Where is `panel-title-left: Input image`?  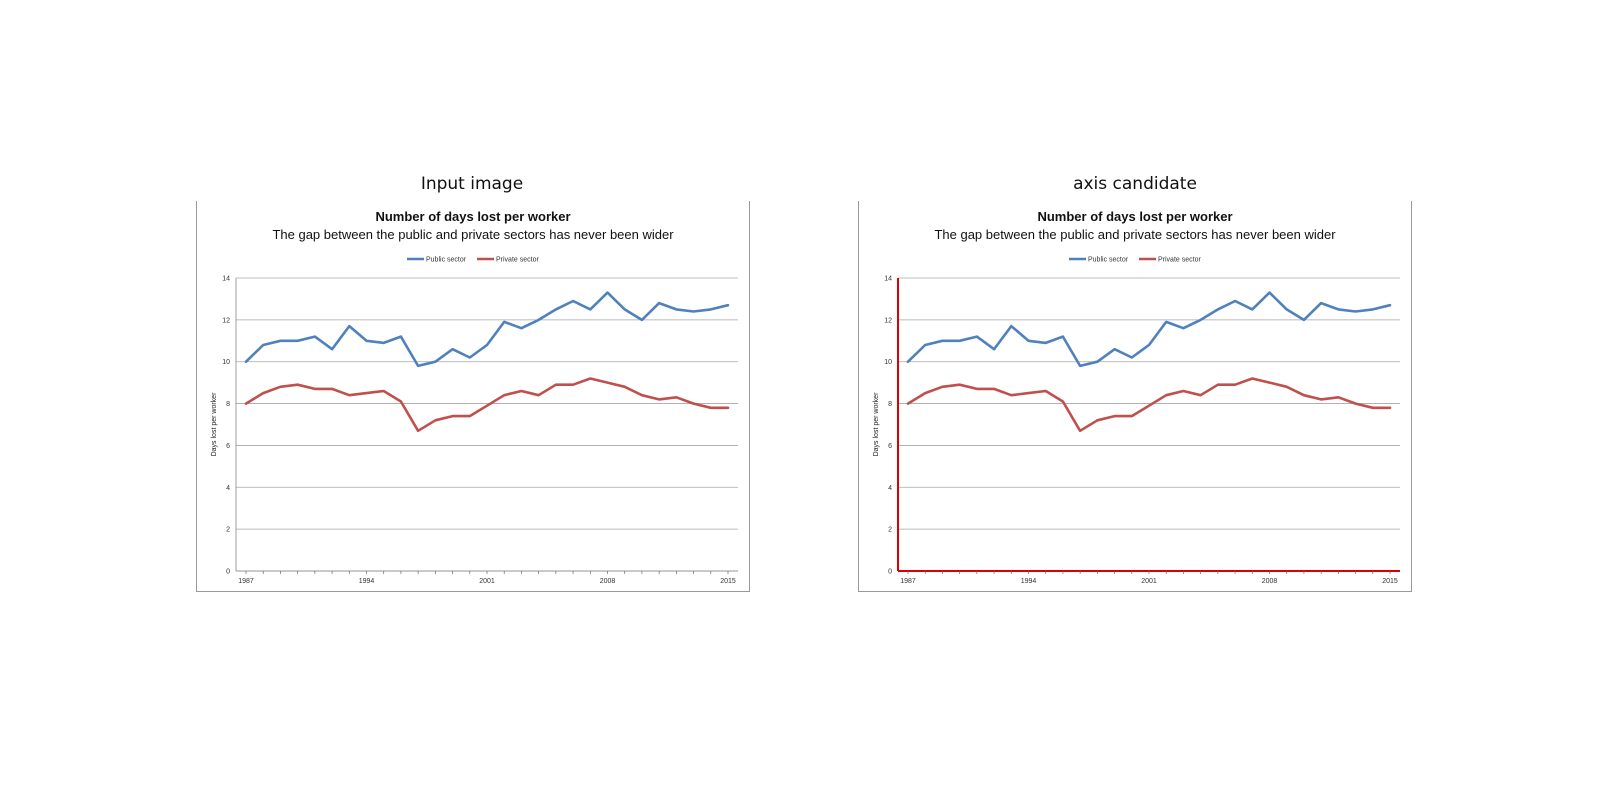 panel-title-left: Input image is located at coordinates (472, 184).